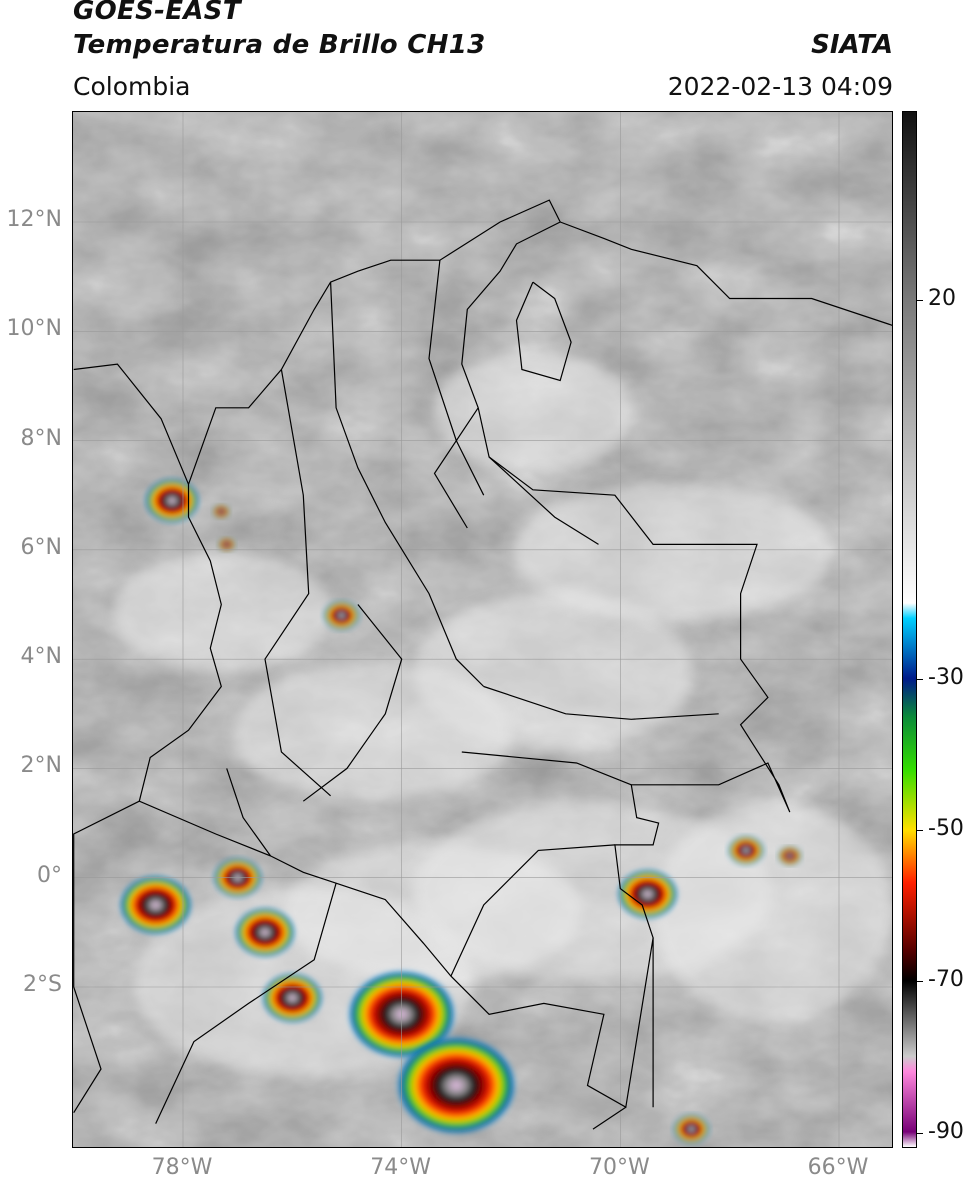 The width and height of the screenshot is (966, 1190). Describe the element at coordinates (946, 677) in the screenshot. I see `colorbar-tick-label: -30` at that location.